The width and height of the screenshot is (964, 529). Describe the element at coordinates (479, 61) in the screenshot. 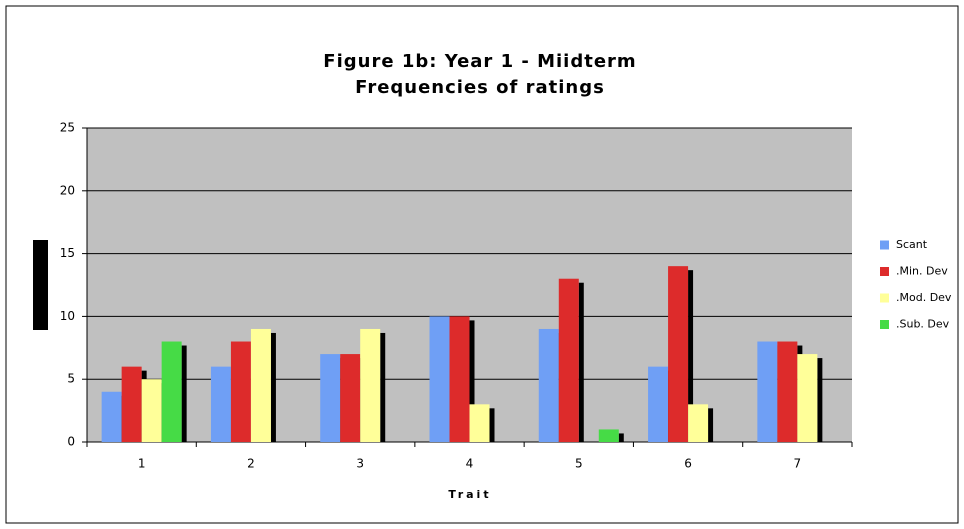

I see `chart-title: Figure 1b: Year 1 - Miidterm` at that location.